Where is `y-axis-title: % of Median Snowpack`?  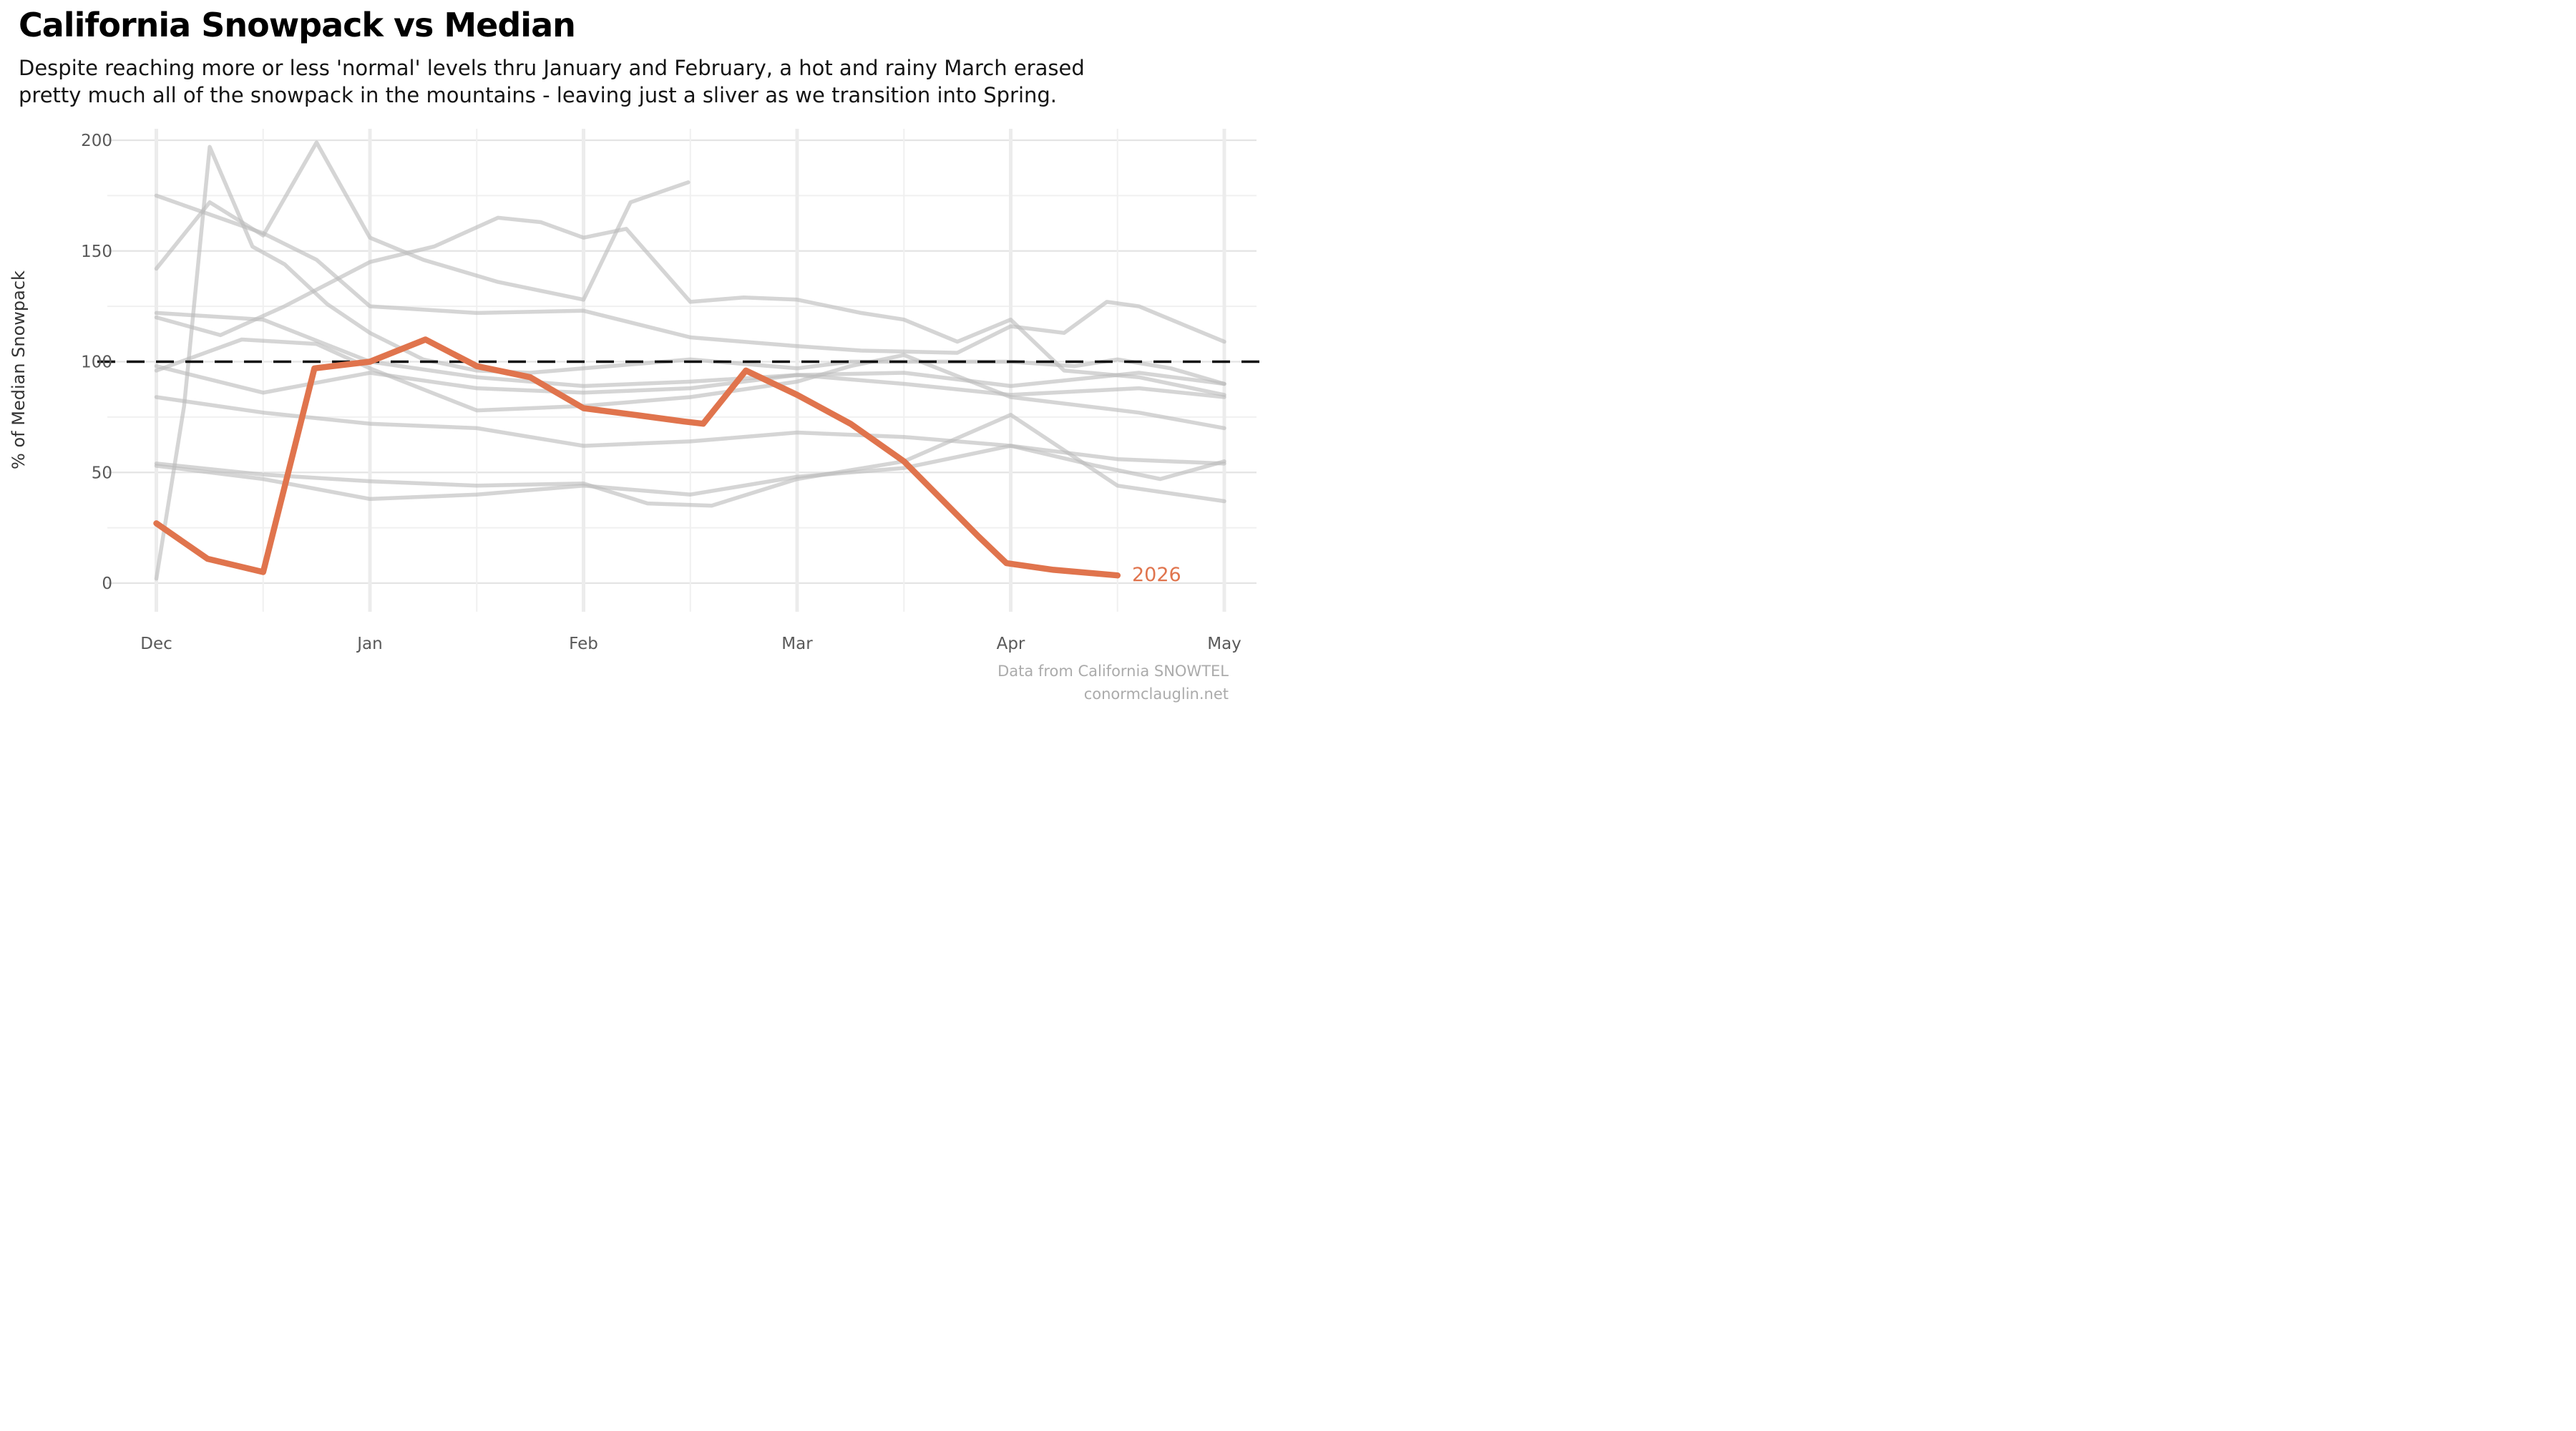
y-axis-title: % of Median Snowpack is located at coordinates (19, 369).